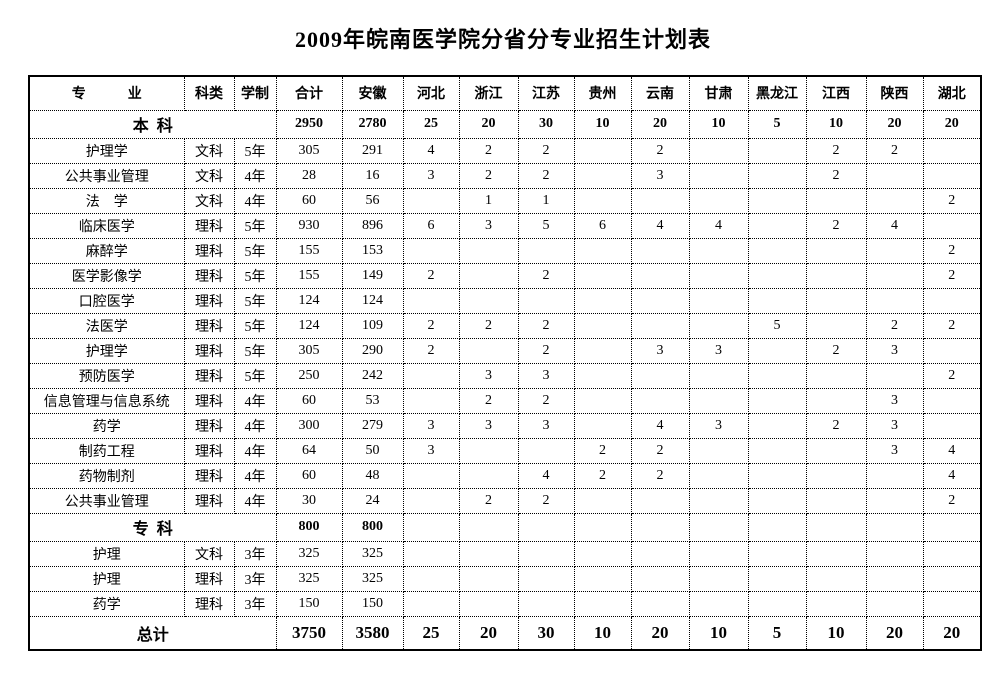  I want to click on table-row: 药学 理科 3年 150 150, so click(505, 603).